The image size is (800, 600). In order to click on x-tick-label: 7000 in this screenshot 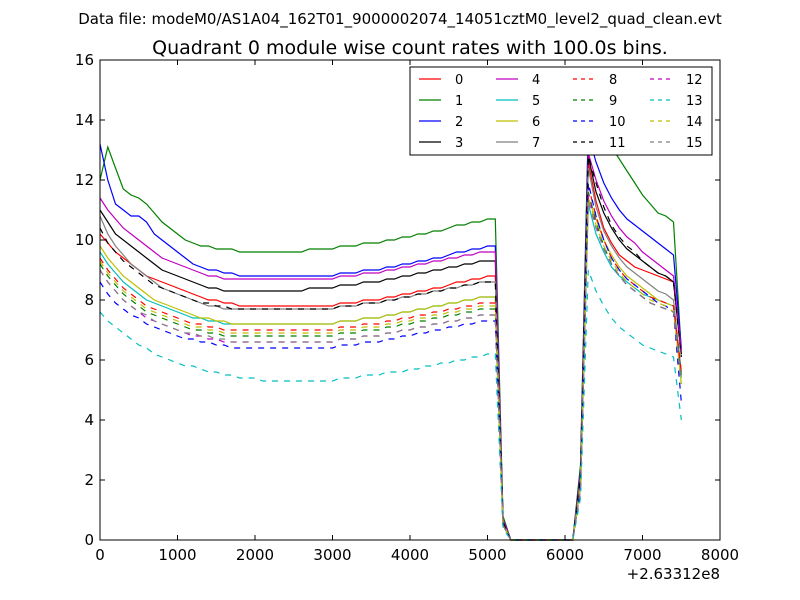, I will do `click(642, 555)`.